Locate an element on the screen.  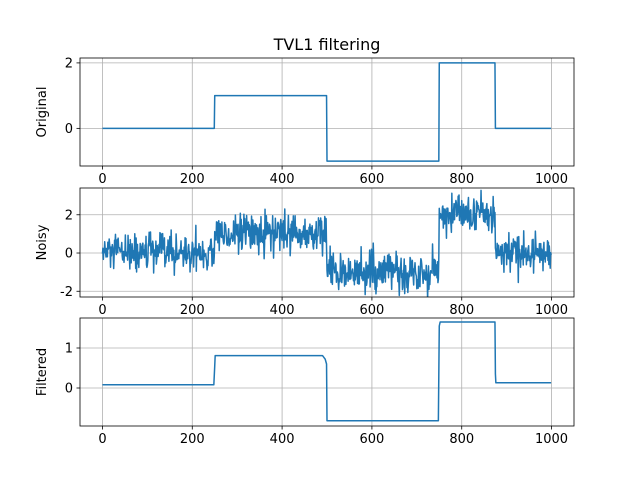
noisy-xtick-label: 200 is located at coordinates (192, 310).